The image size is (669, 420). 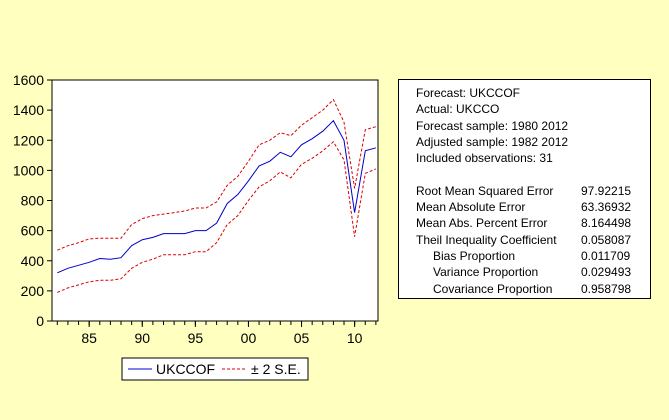 What do you see at coordinates (33, 231) in the screenshot?
I see `y-tick-label: 600` at bounding box center [33, 231].